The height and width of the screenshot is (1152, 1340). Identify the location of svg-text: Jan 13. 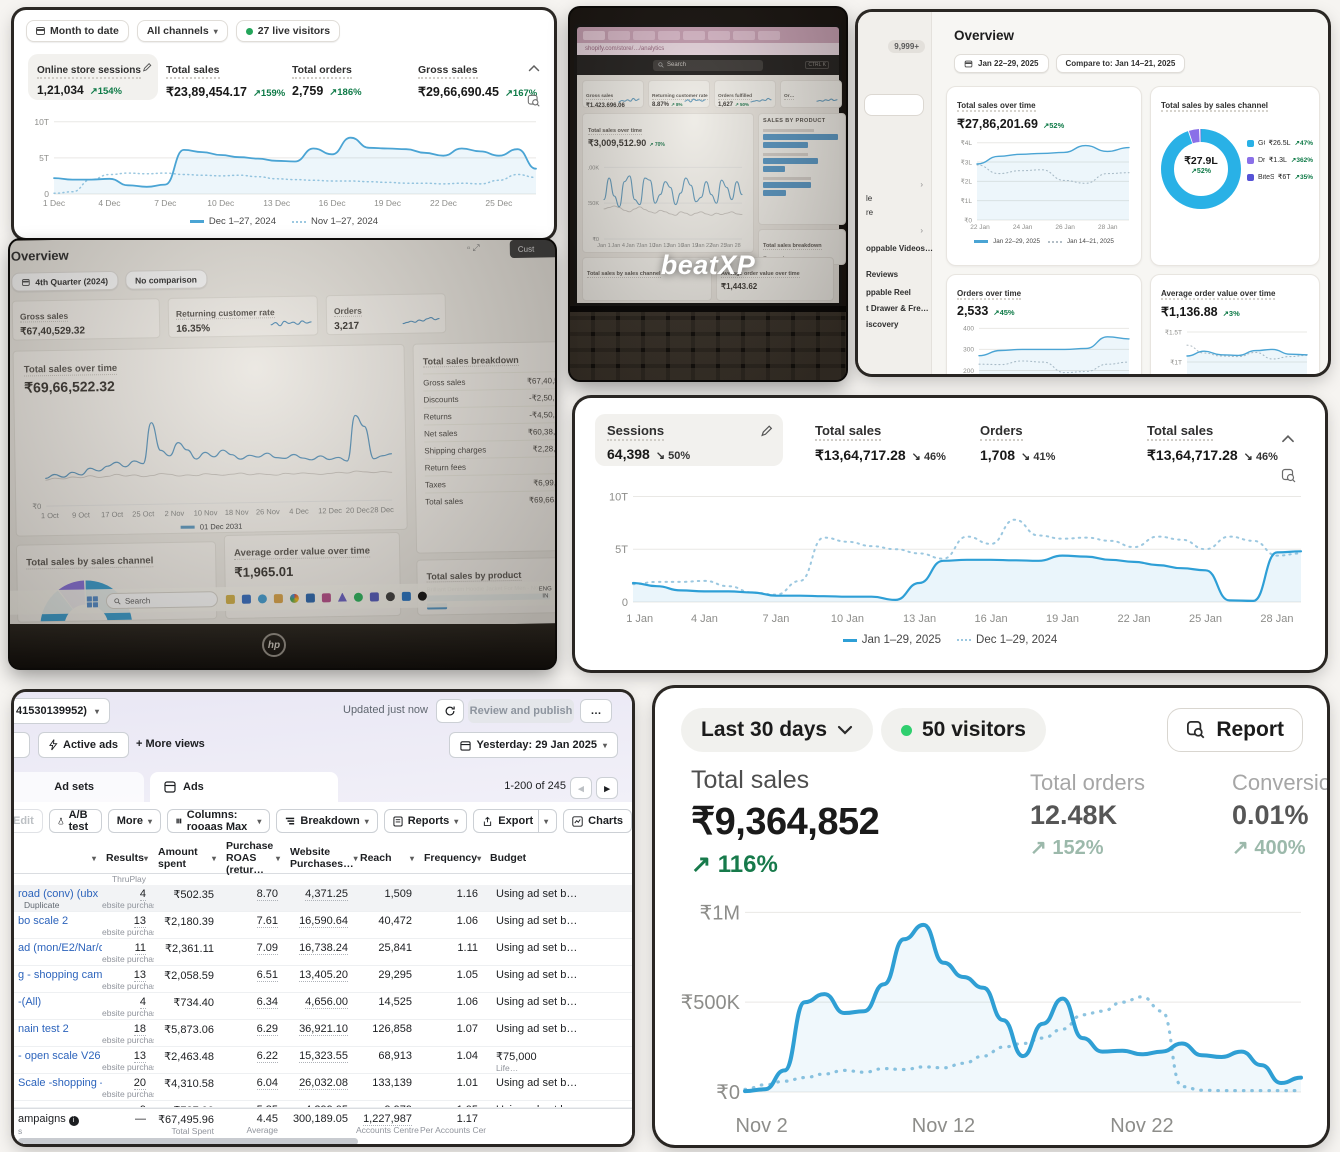
(661, 246).